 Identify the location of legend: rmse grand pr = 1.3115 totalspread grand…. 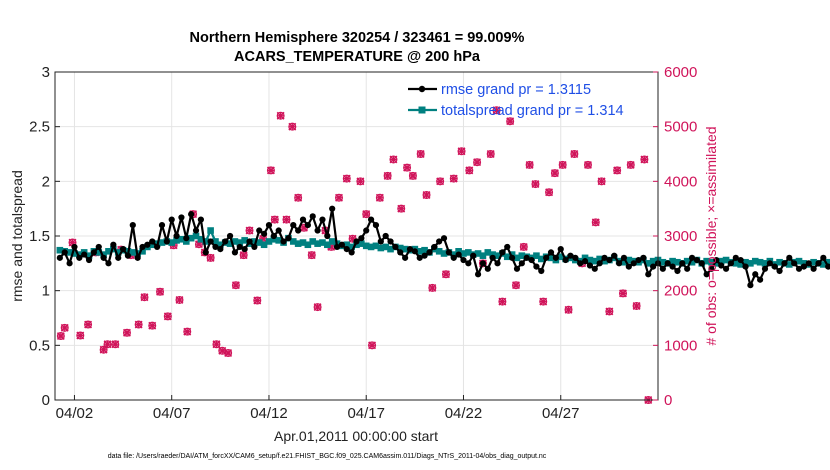
(516, 100).